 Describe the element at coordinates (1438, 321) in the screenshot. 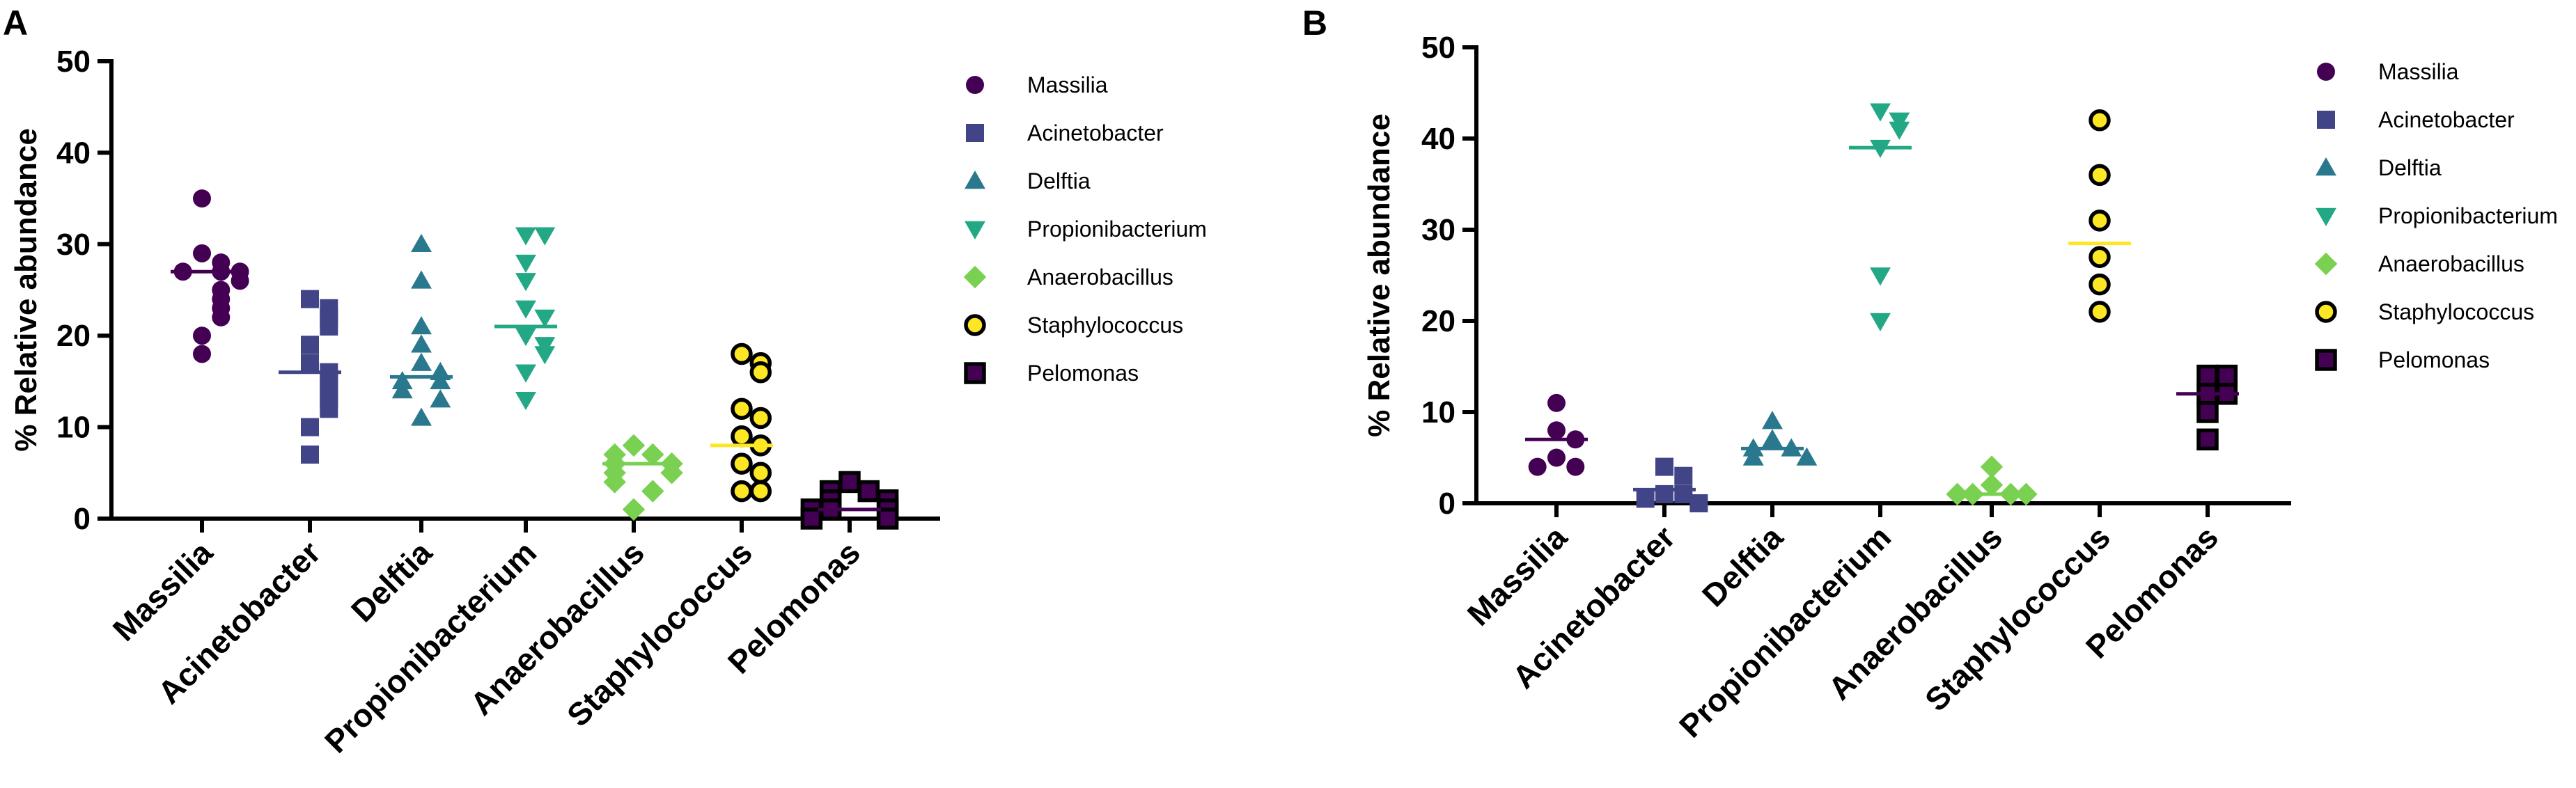

I see `y-tick-label: 20` at that location.